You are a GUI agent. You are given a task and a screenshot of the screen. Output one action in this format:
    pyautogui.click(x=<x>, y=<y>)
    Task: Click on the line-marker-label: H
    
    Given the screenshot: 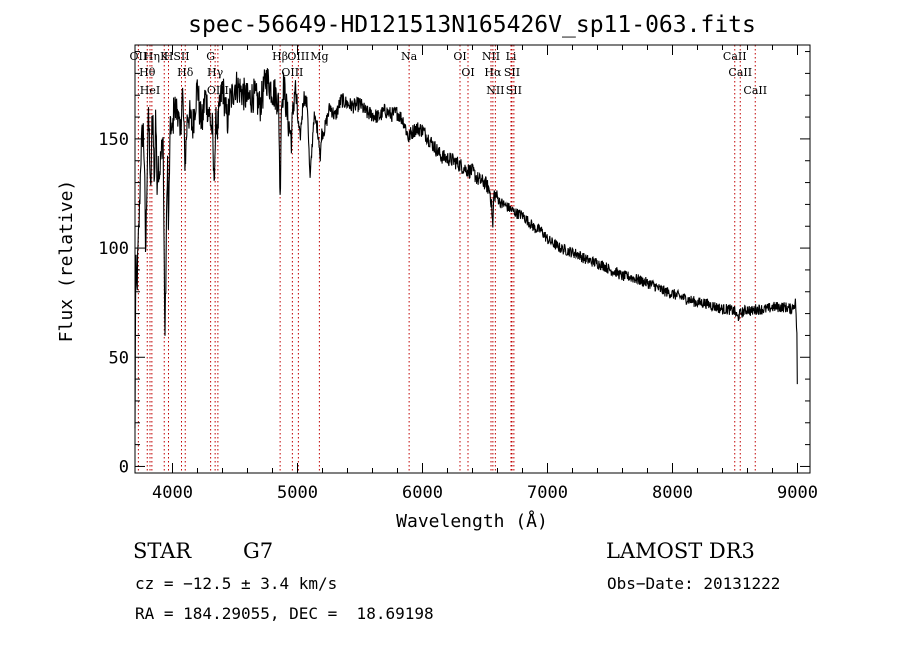 What is the action you would take?
    pyautogui.click(x=169, y=56)
    